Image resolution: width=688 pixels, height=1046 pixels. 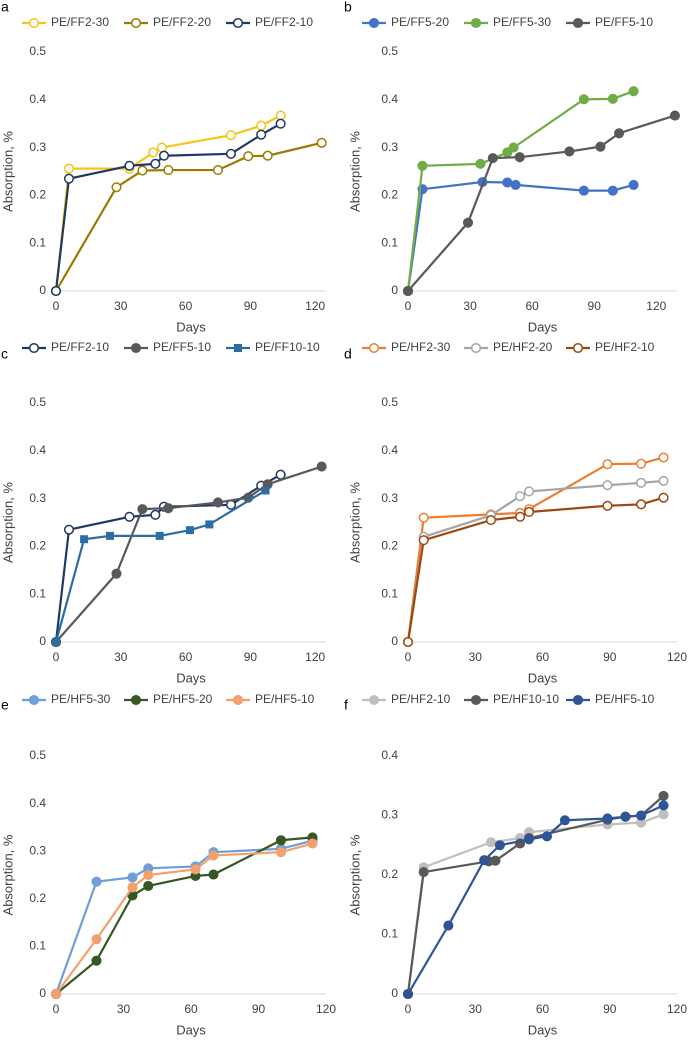 I want to click on y-tick-label: 0.4, so click(x=389, y=755).